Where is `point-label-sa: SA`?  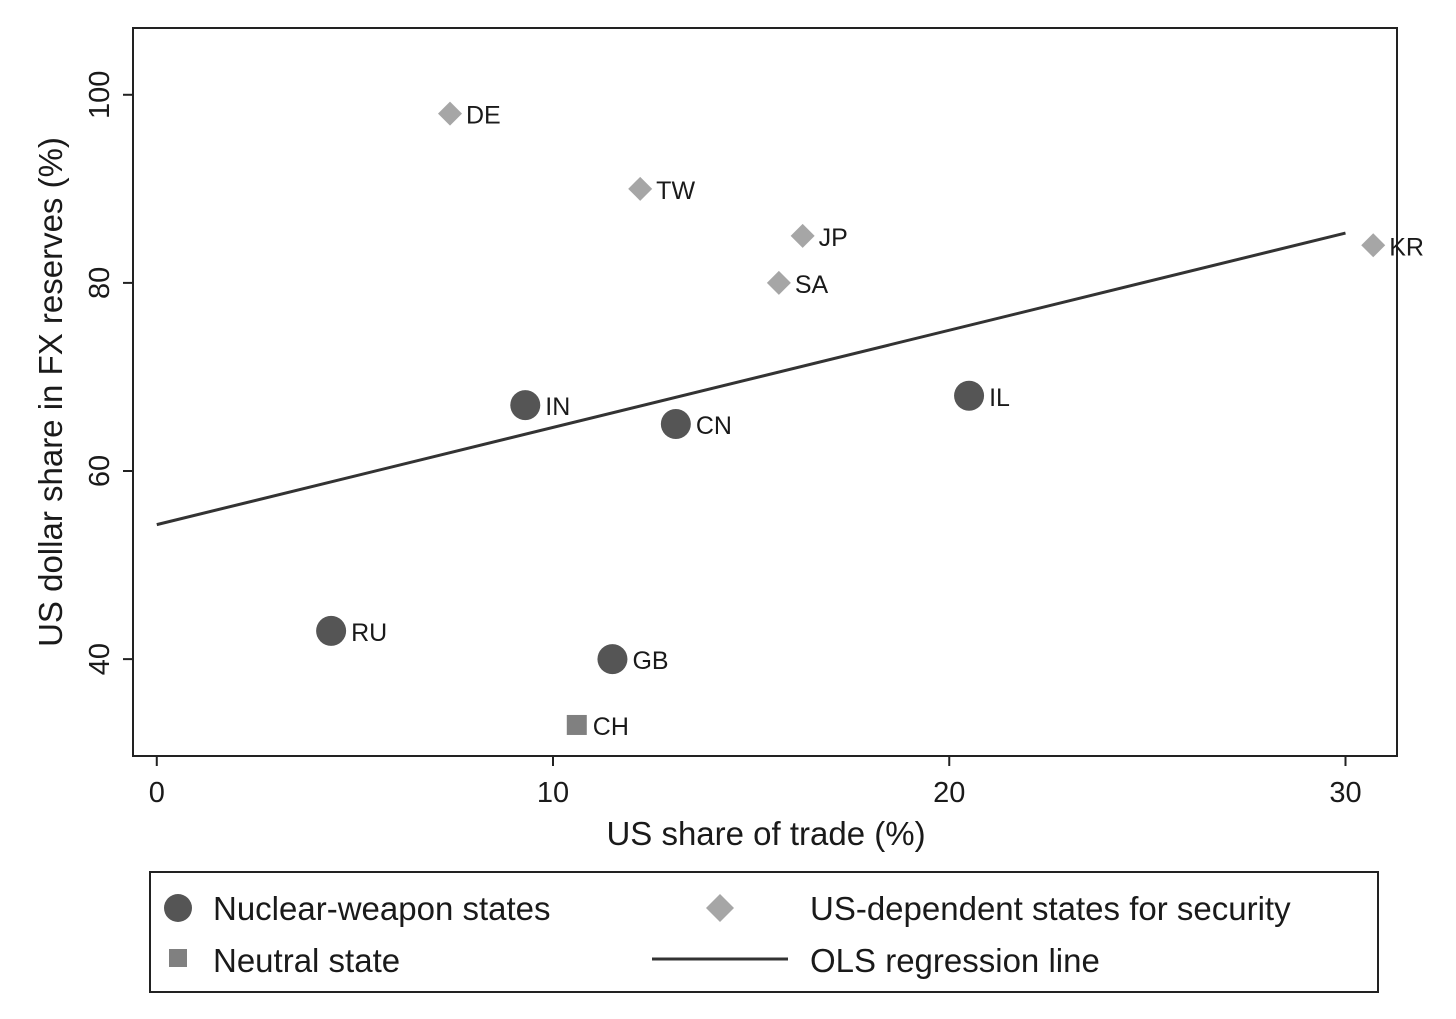 point-label-sa: SA is located at coordinates (812, 285).